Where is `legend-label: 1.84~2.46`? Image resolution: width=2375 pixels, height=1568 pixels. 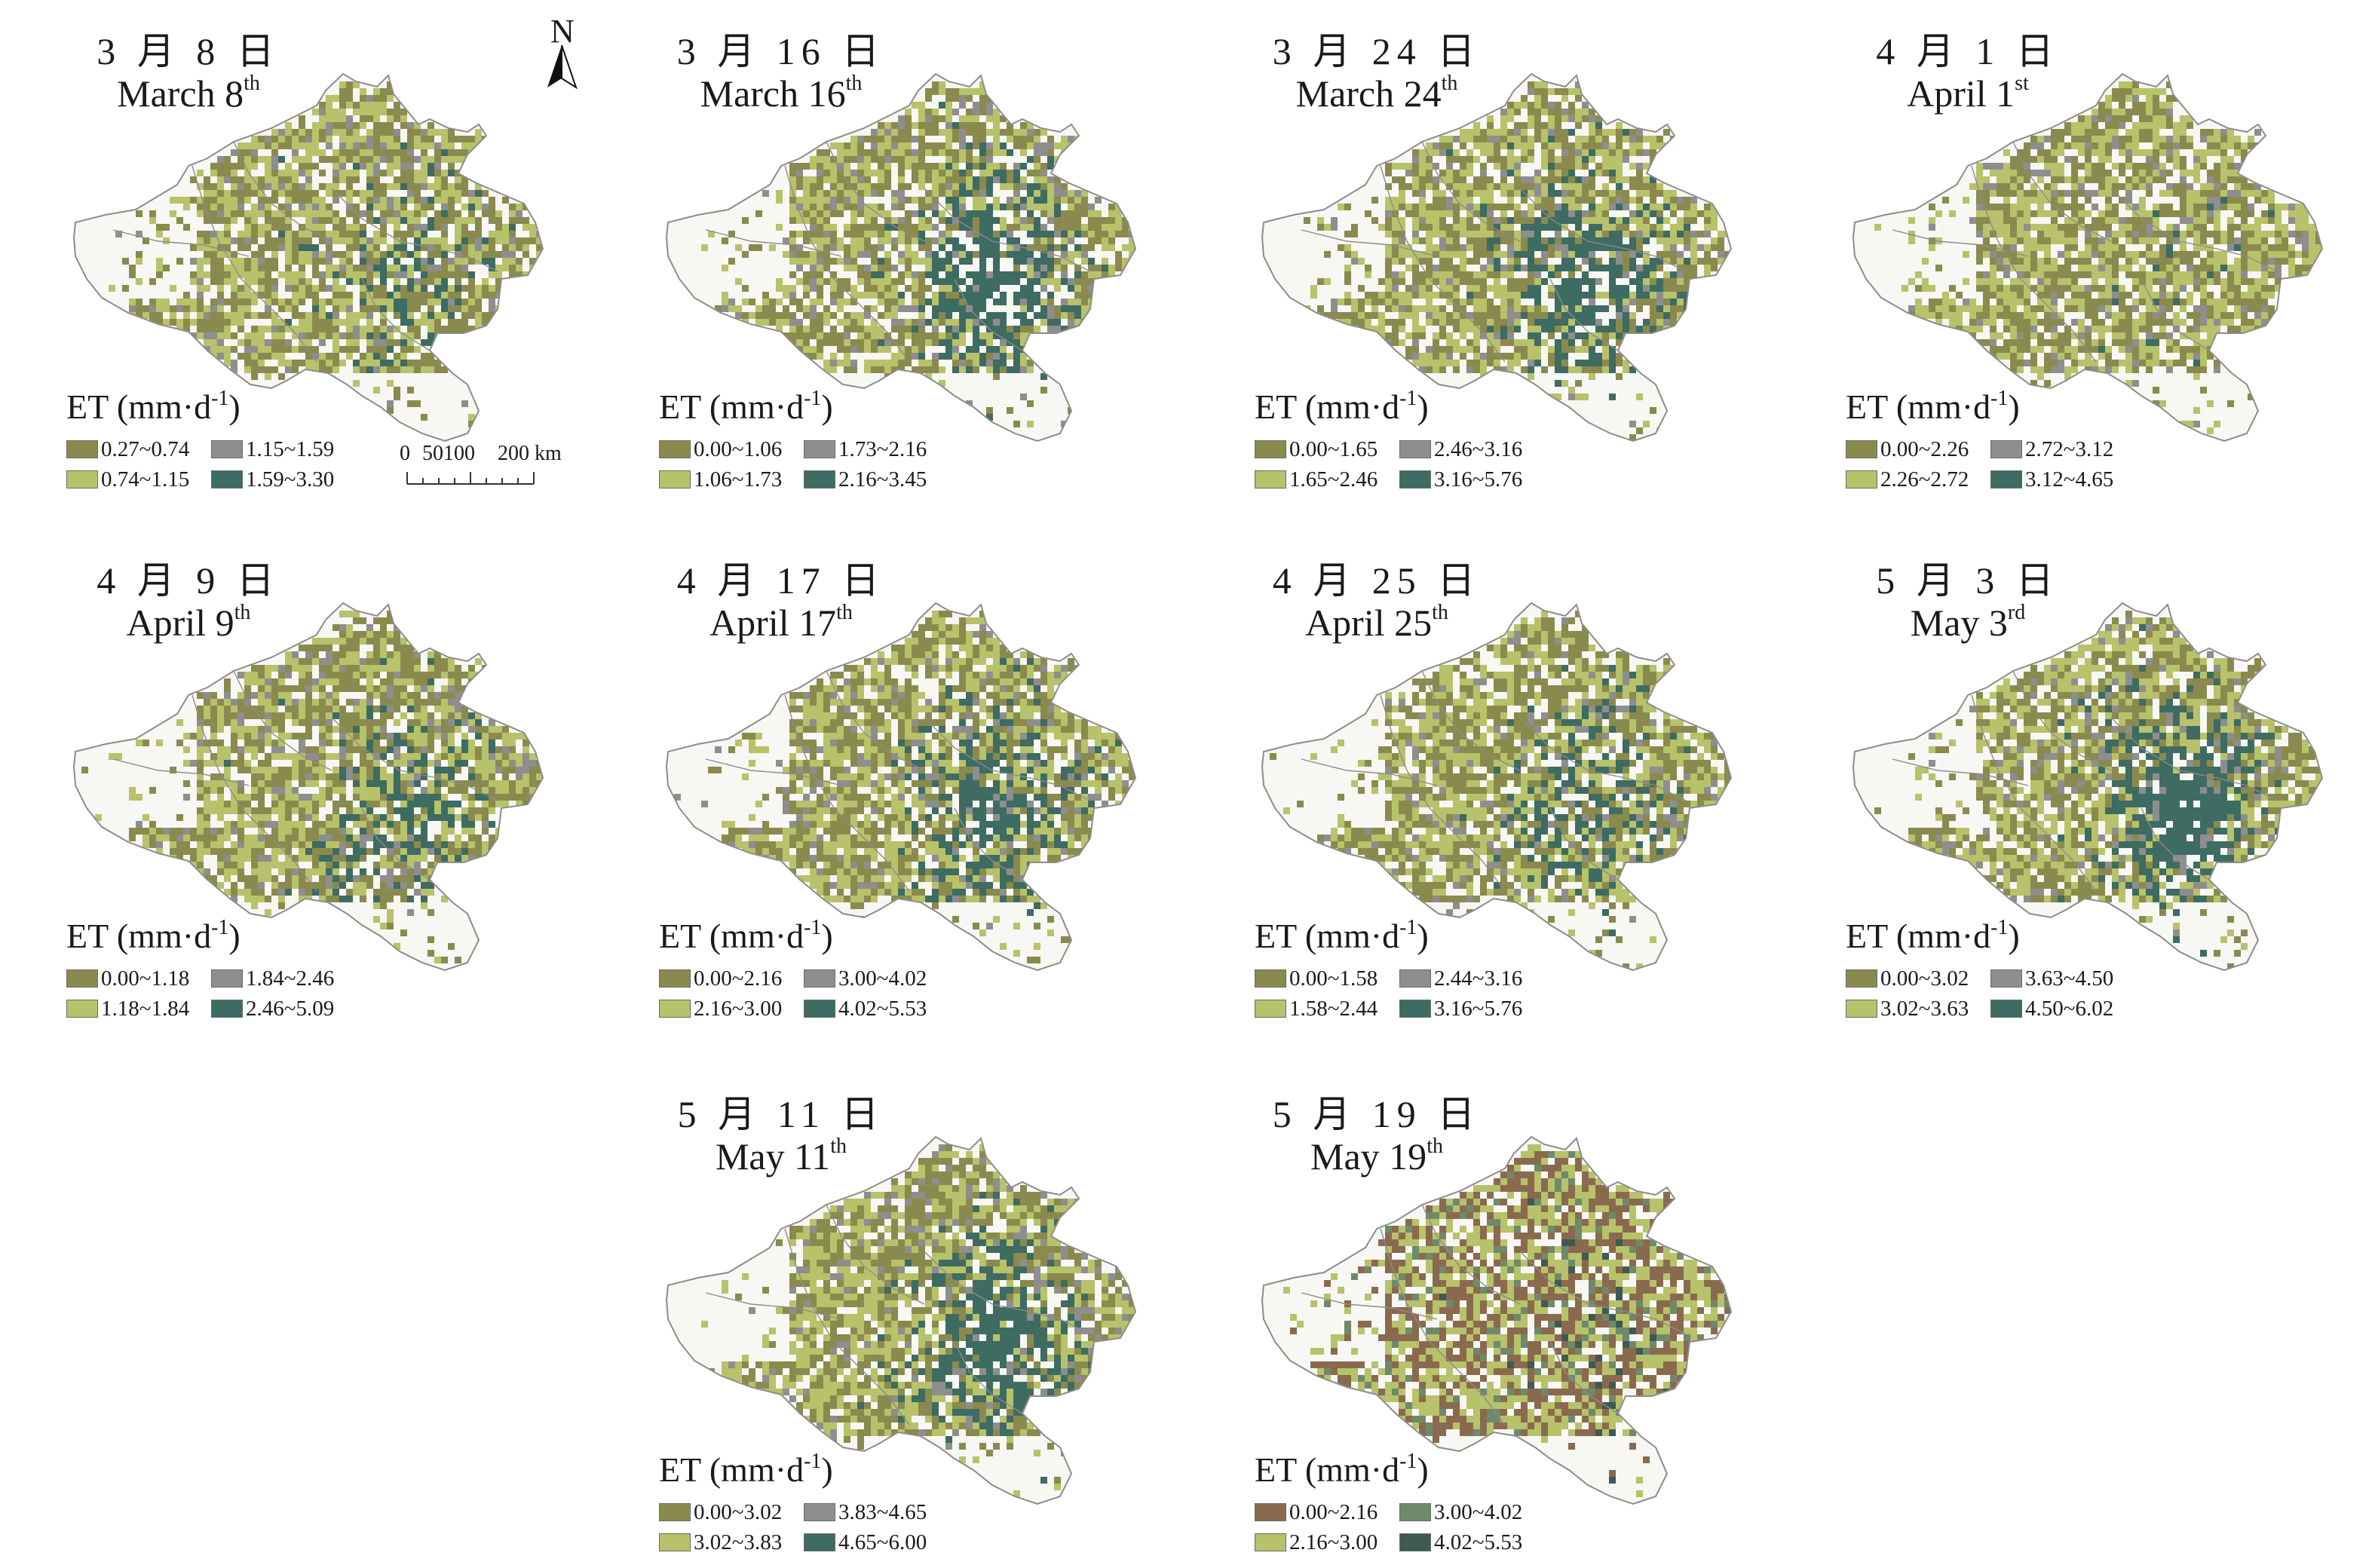
legend-label: 1.84~2.46 is located at coordinates (290, 978).